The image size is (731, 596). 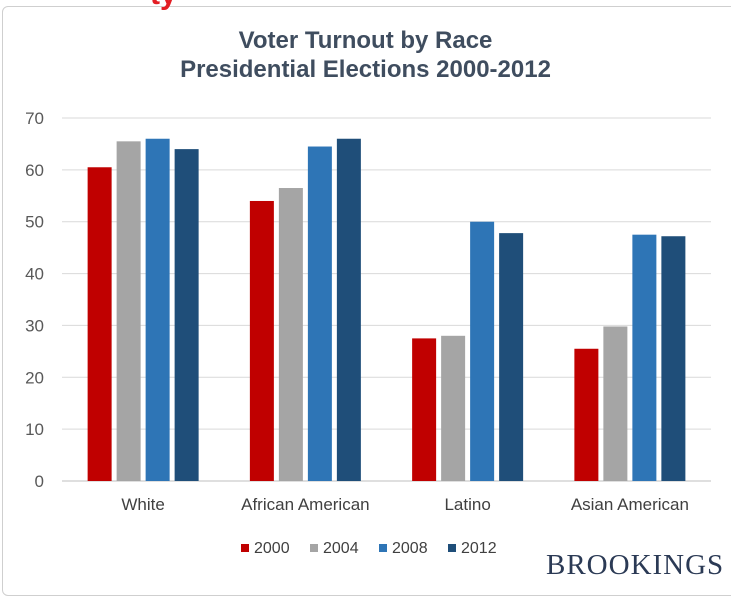 What do you see at coordinates (305, 504) in the screenshot?
I see `x-tick-label: African American` at bounding box center [305, 504].